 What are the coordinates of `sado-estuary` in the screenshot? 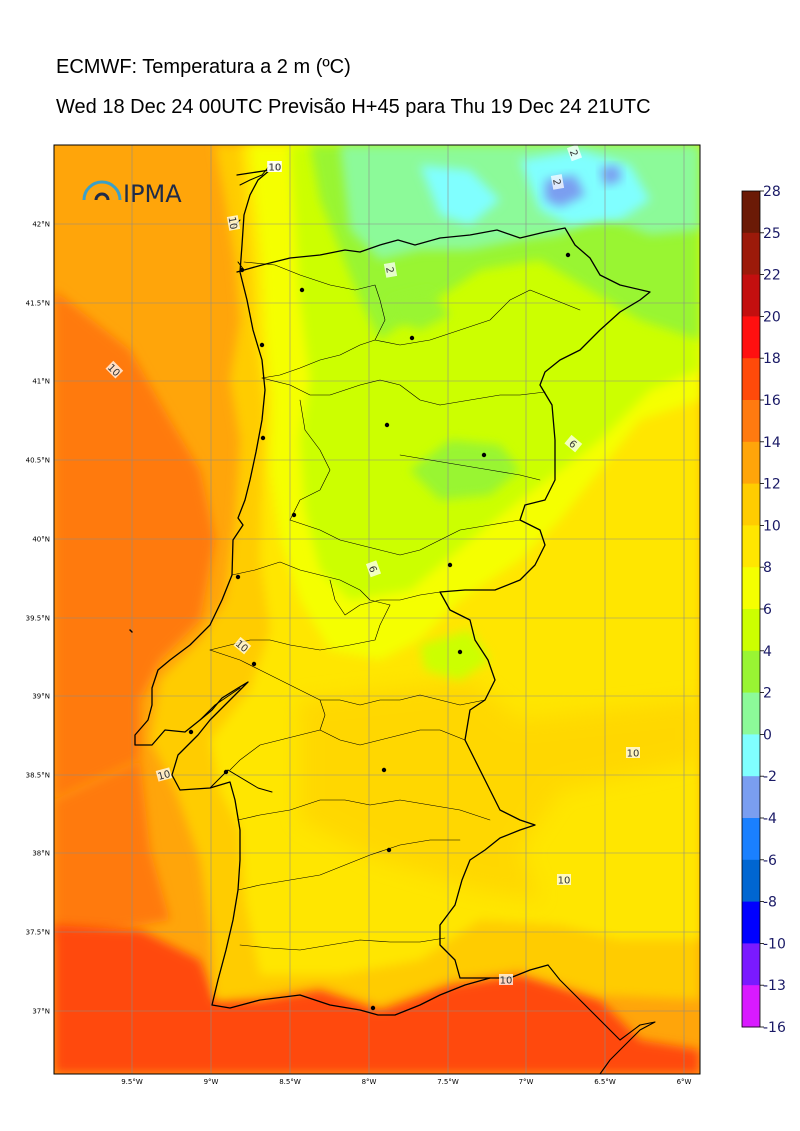 It's located at (241, 781).